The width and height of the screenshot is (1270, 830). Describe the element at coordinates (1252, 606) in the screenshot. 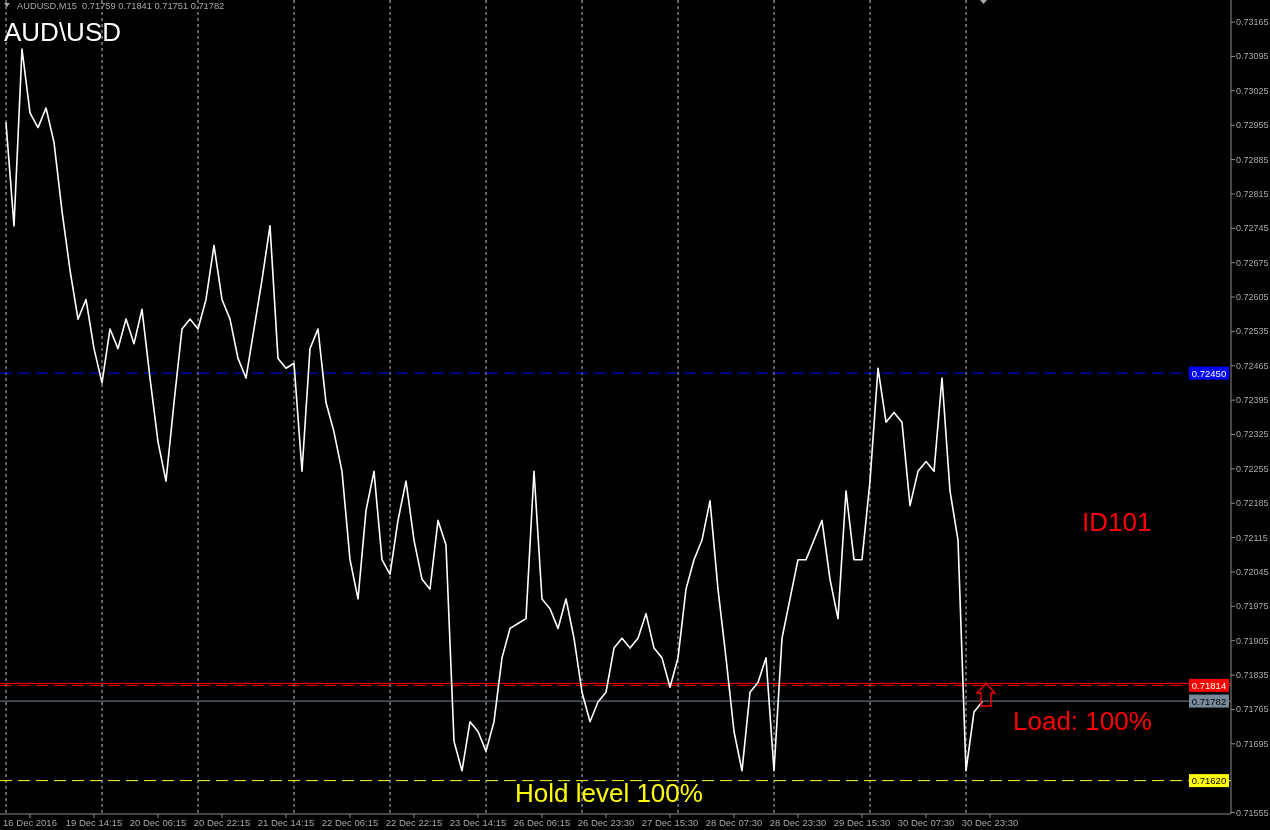

I see `y-tick-label: 0.71975` at that location.